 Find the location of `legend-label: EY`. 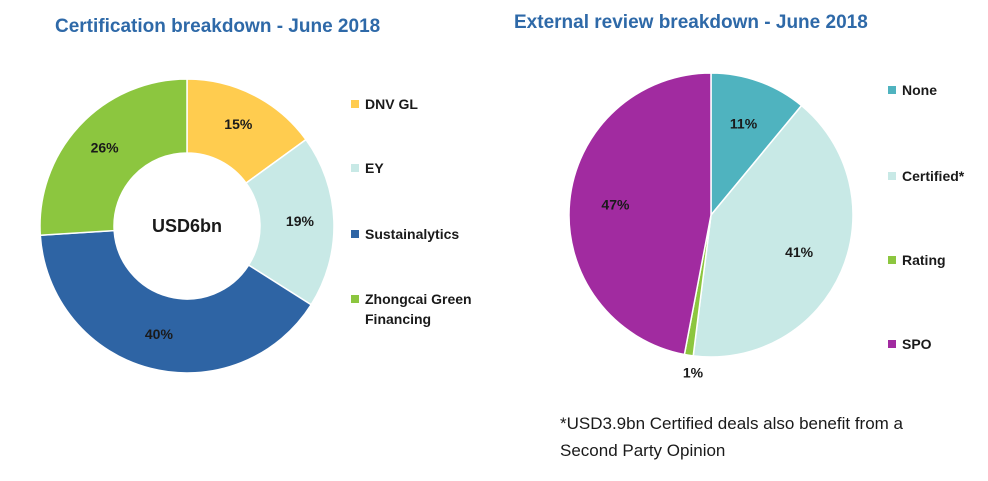

legend-label: EY is located at coordinates (374, 168).